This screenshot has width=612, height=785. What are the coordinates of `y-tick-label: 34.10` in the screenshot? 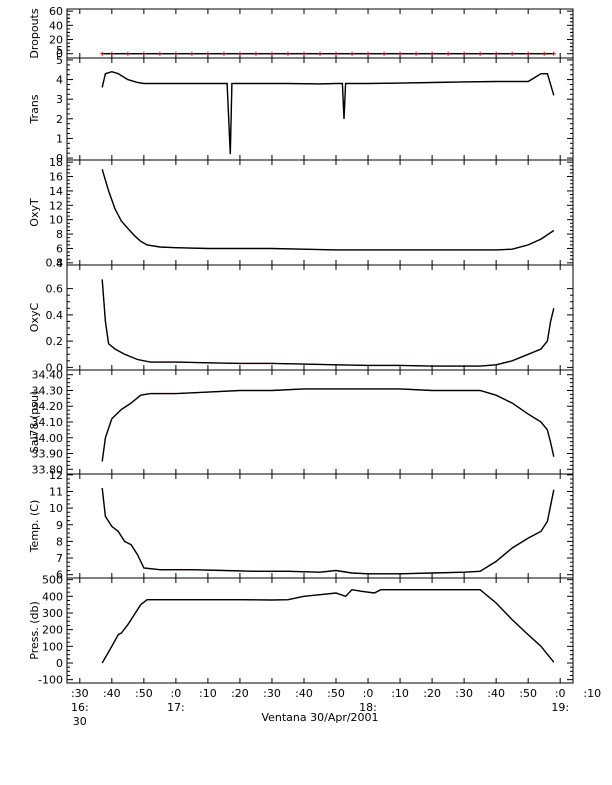 It's located at (48, 422).